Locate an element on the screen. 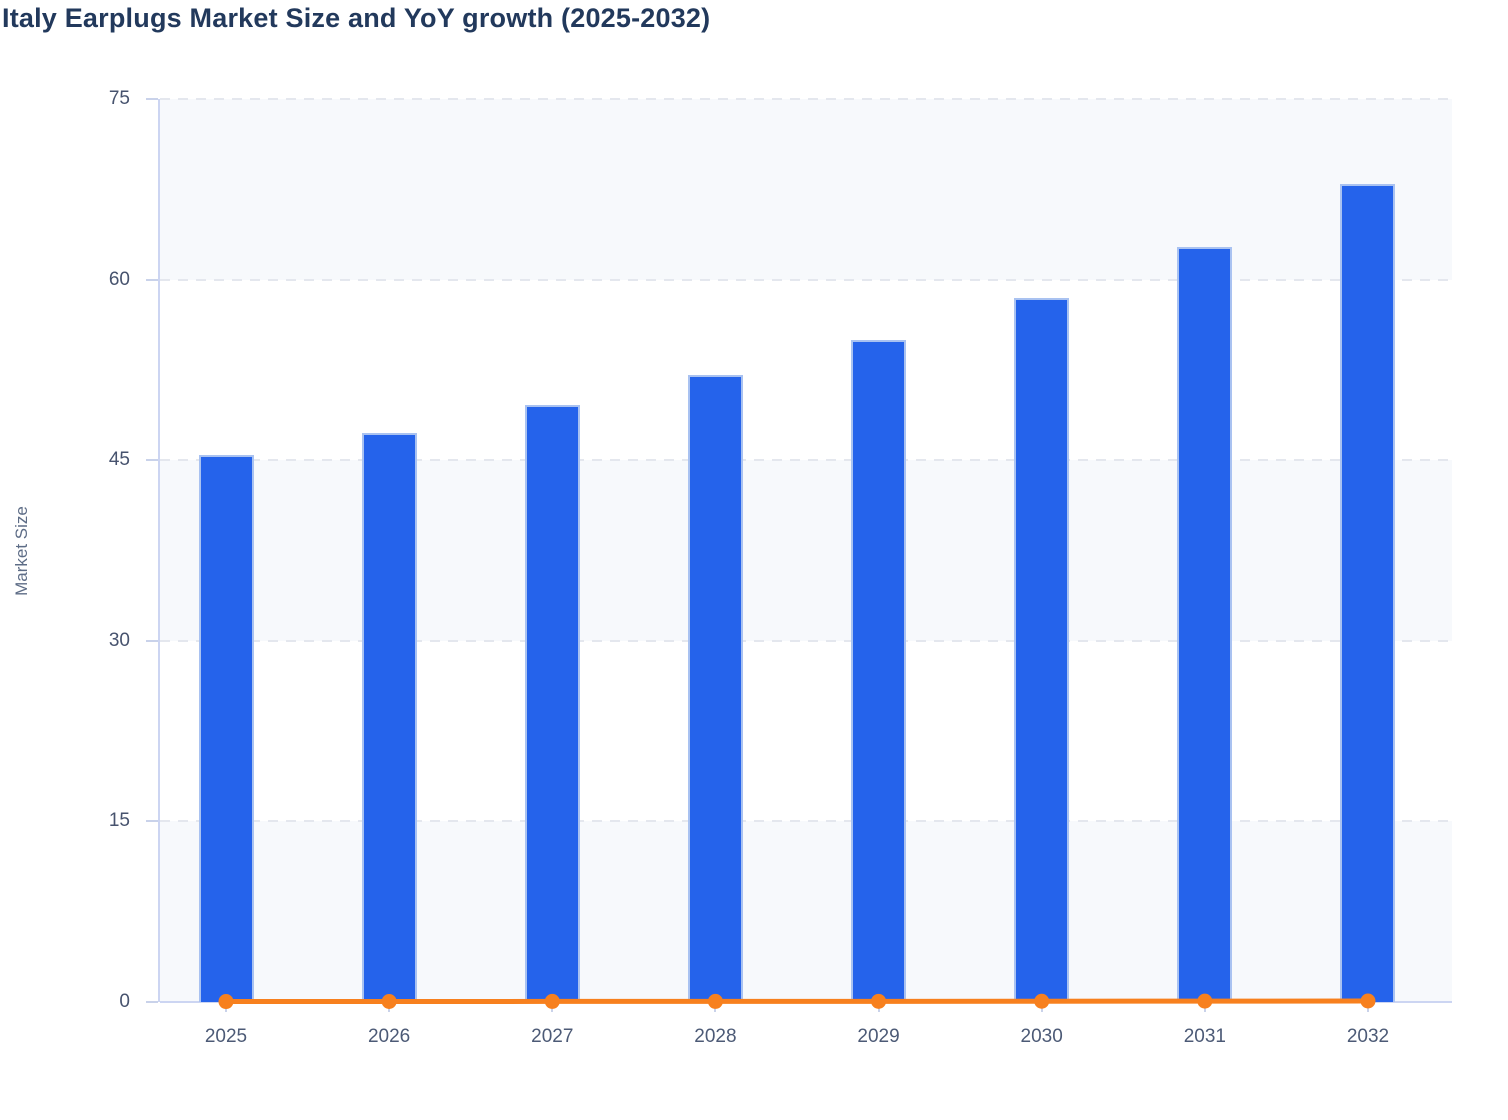  yoy-marker-2028 is located at coordinates (715, 1001).